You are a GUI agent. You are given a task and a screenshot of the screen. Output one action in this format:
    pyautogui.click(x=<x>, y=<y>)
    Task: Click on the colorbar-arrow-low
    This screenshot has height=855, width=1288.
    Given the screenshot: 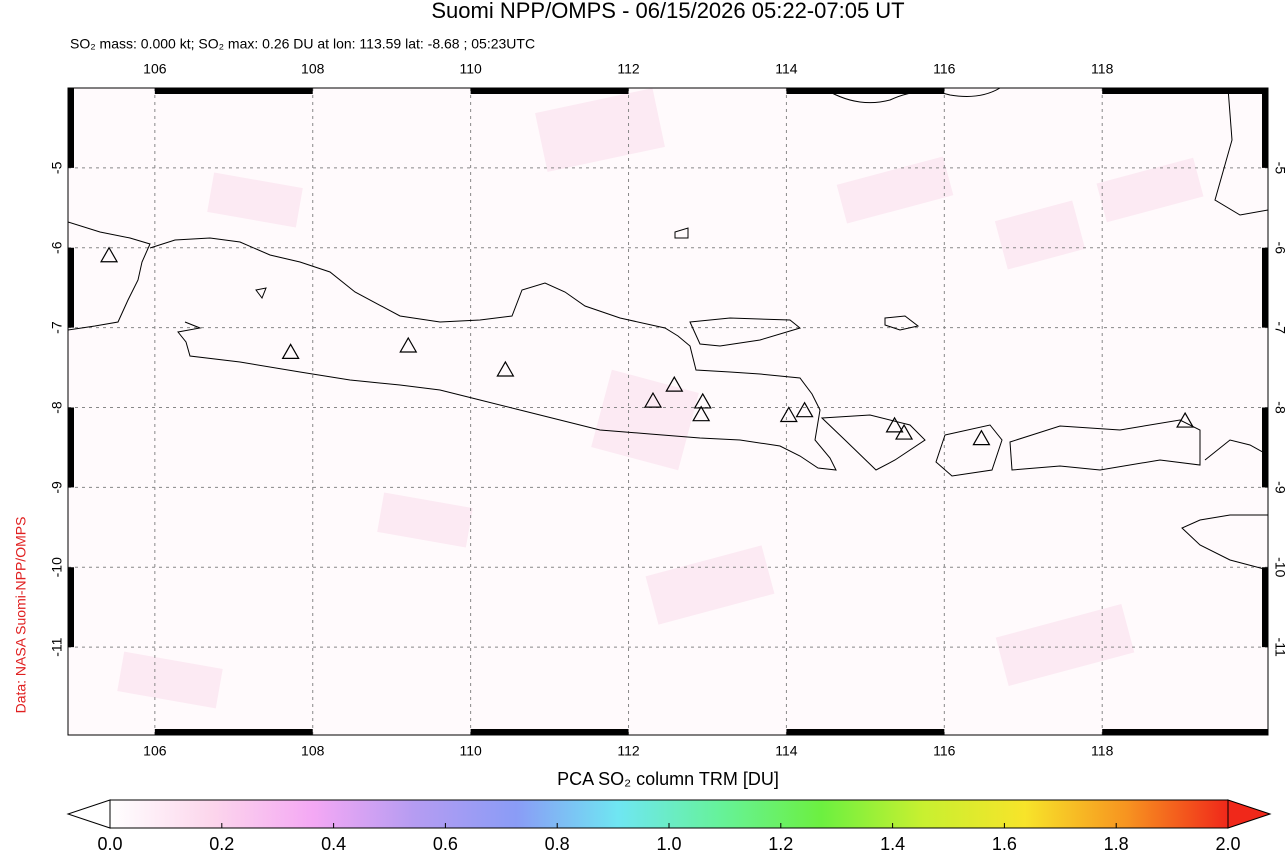 What is the action you would take?
    pyautogui.click(x=88, y=814)
    